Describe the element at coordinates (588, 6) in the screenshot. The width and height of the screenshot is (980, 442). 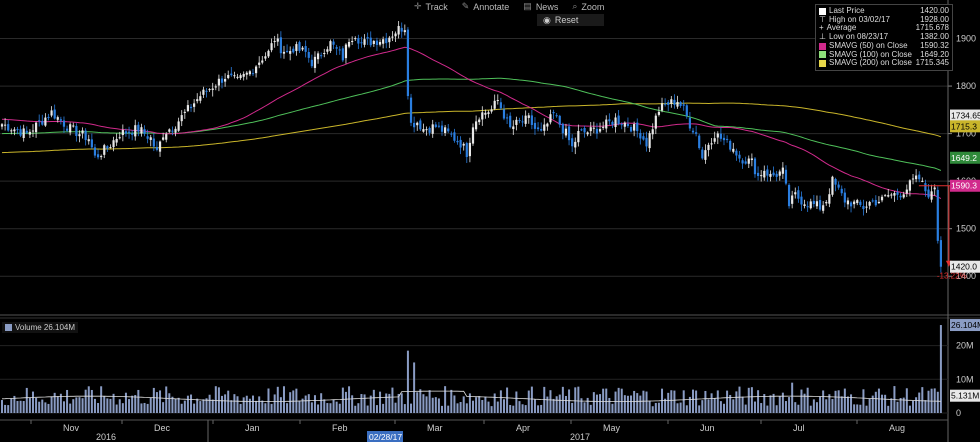
I see `zoom-button: ⌕ Zoom` at that location.